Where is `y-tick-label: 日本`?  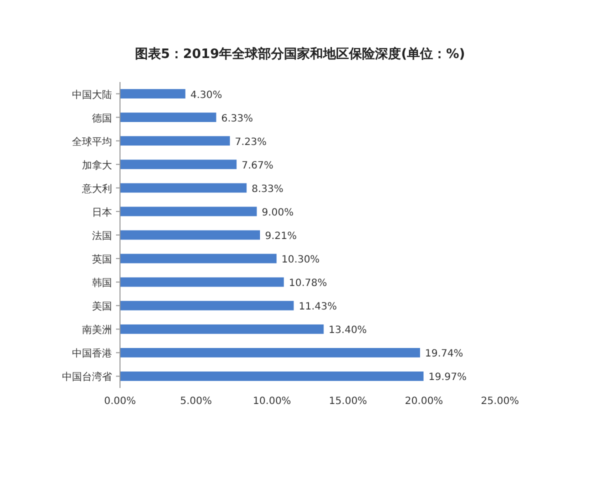 y-tick-label: 日本 is located at coordinates (102, 212).